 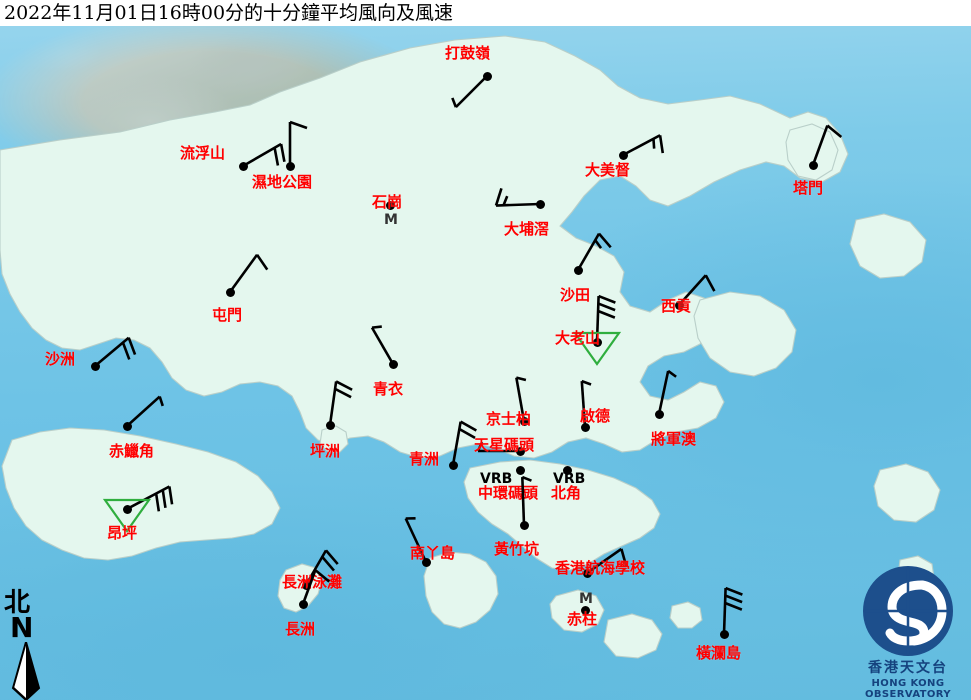 What do you see at coordinates (719, 653) in the screenshot?
I see `station-name-label: 橫瀾島` at bounding box center [719, 653].